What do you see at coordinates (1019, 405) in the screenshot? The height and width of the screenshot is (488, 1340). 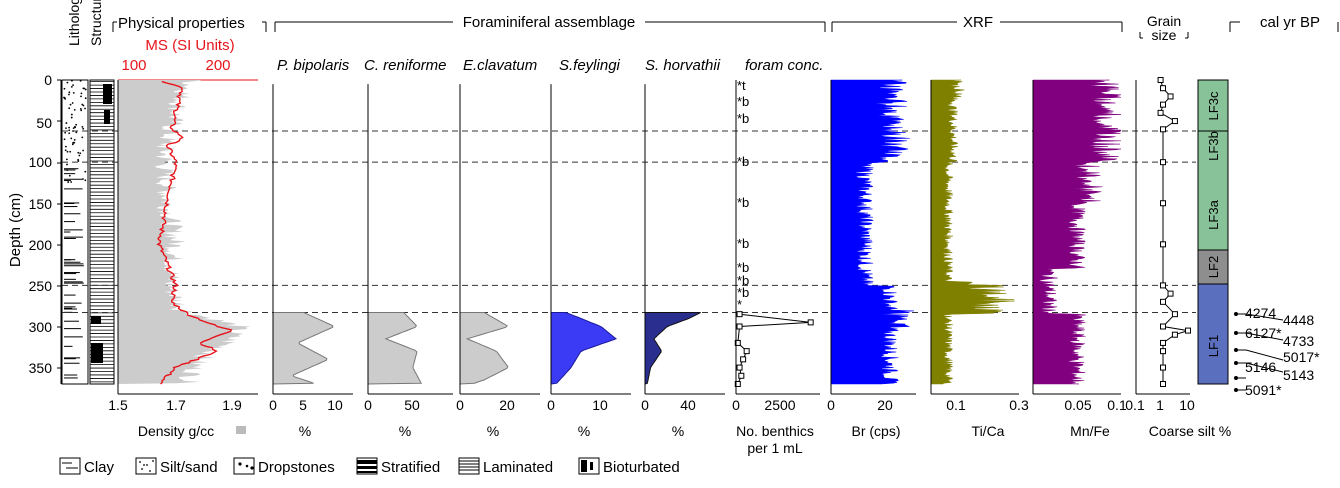 I see `tick: 0.3` at bounding box center [1019, 405].